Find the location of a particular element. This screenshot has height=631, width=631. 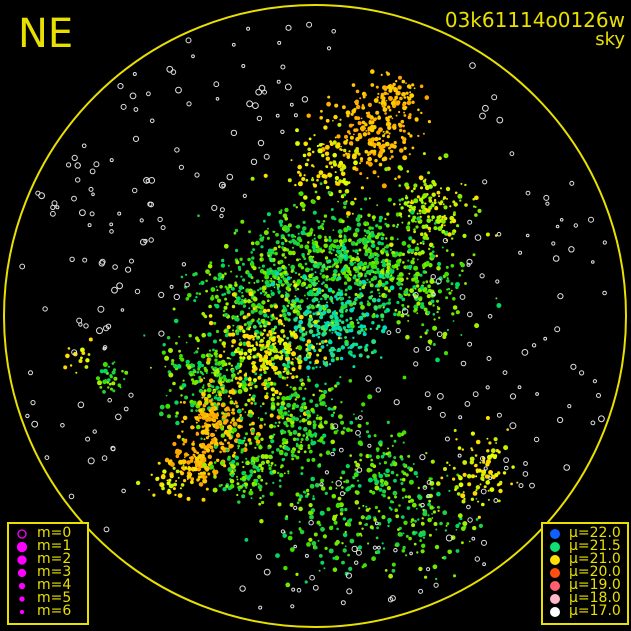

brightness-legend-item: μ=17.0 is located at coordinates (585, 611).